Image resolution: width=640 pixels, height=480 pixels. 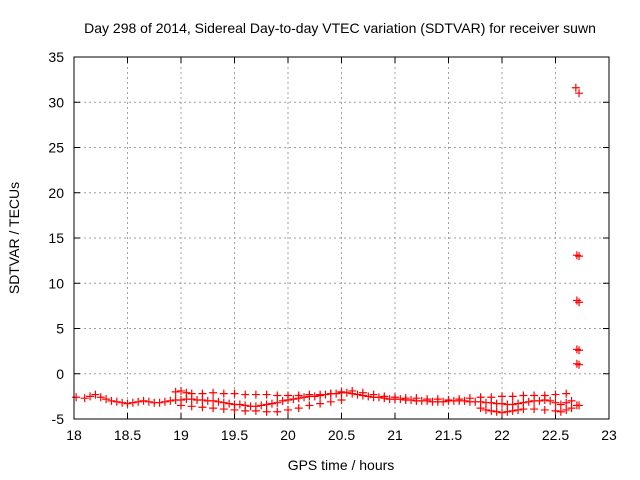 I want to click on x-tick-label: 19, so click(x=181, y=435).